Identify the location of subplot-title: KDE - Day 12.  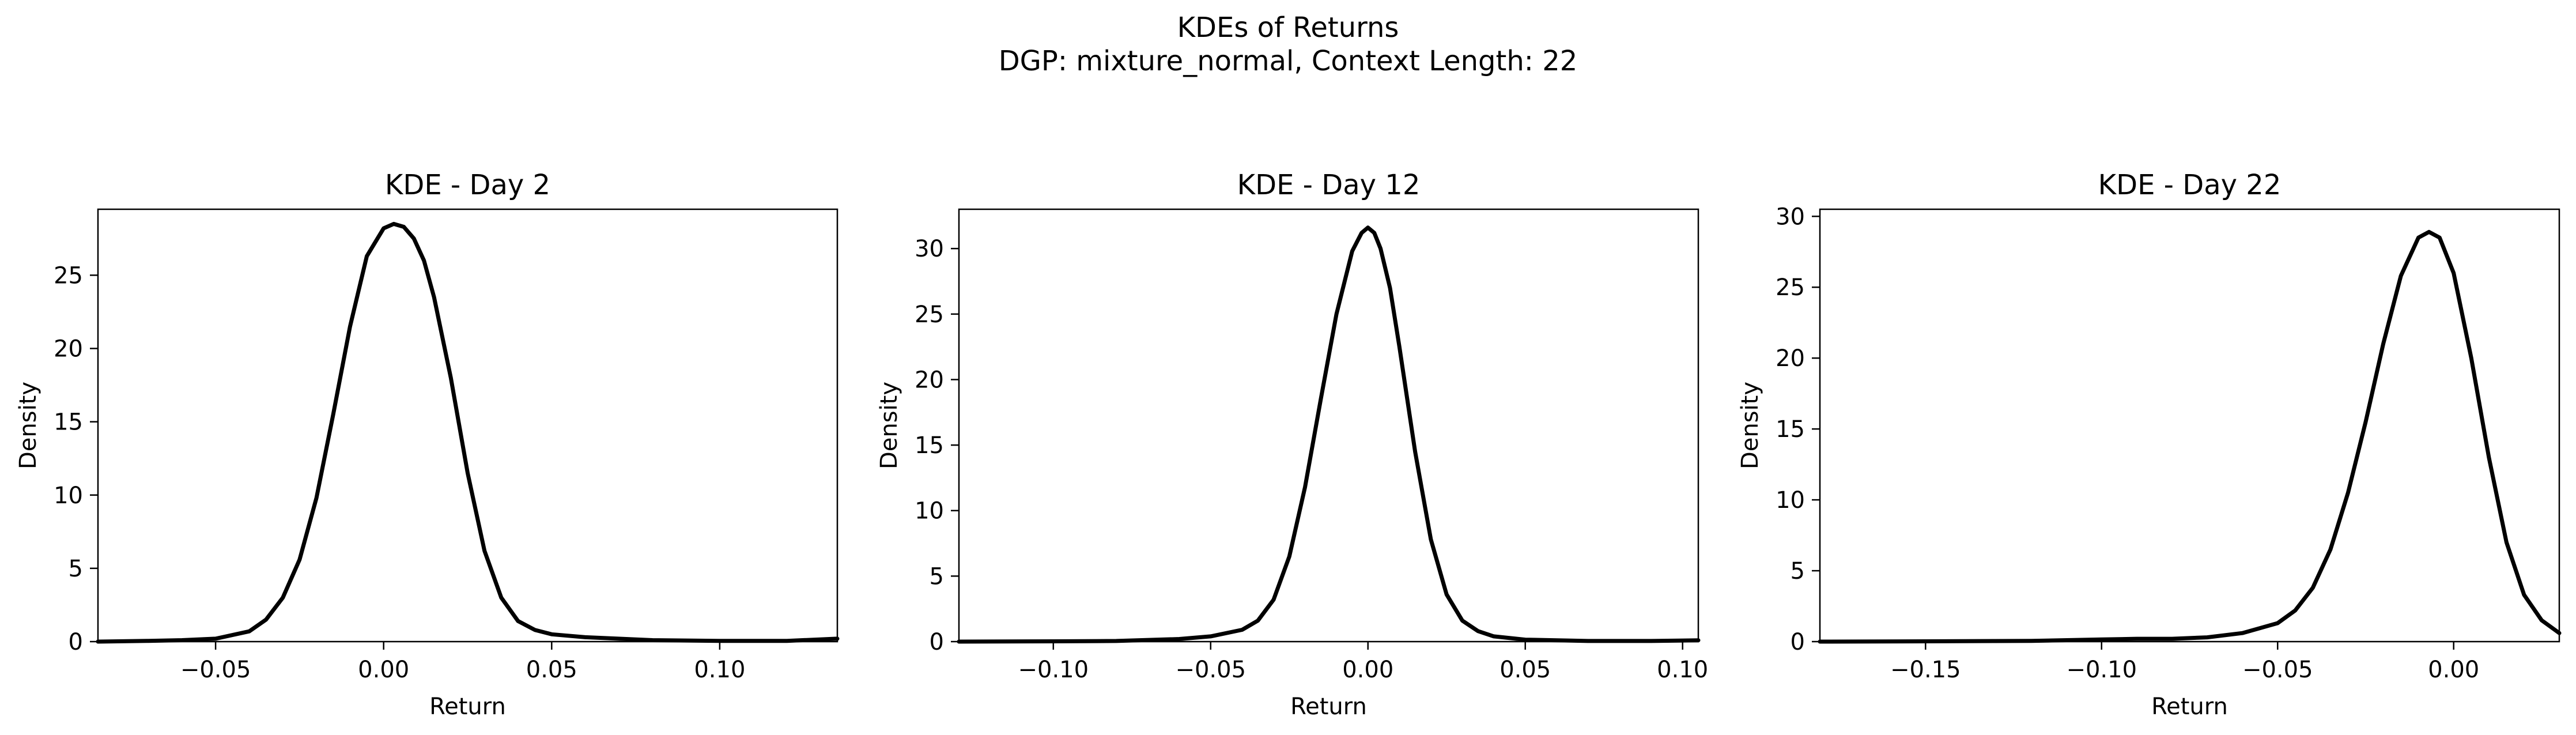
(1329, 185).